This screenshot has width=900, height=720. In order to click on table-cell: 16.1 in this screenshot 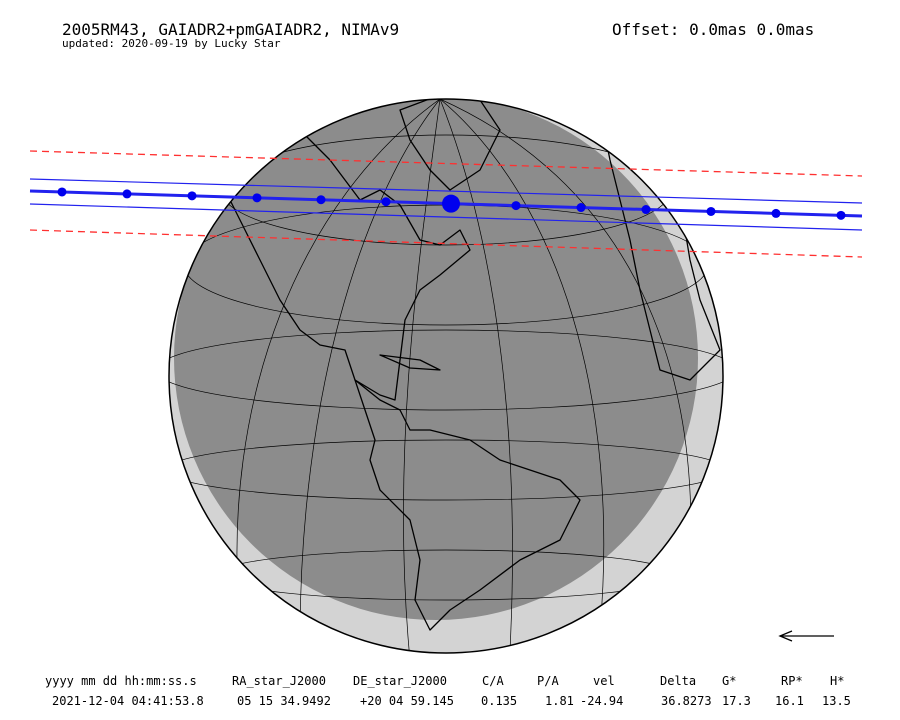, I will do `click(789, 701)`.